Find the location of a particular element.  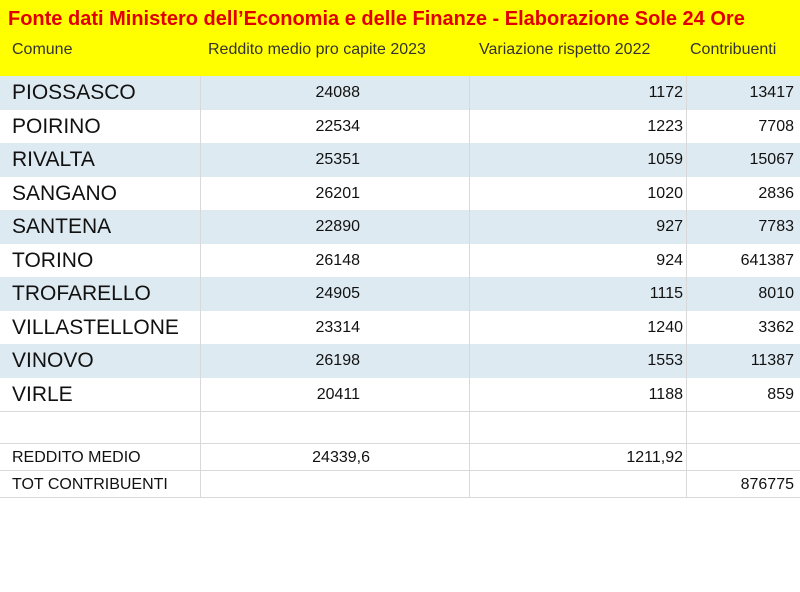

cell-comune: TORINO is located at coordinates (53, 260).